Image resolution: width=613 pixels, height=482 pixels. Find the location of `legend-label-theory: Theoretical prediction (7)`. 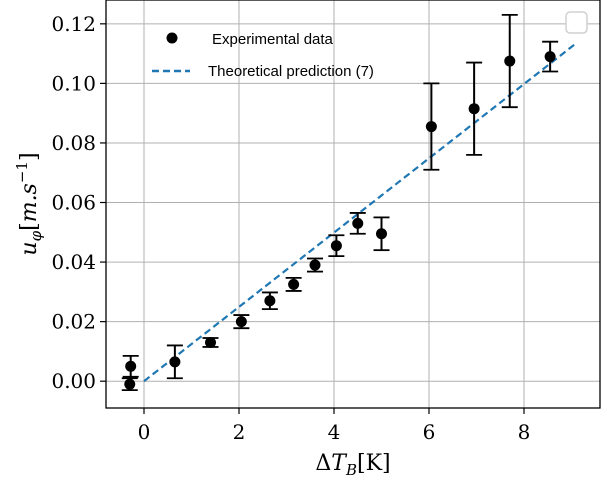

legend-label-theory: Theoretical prediction (7) is located at coordinates (291, 71).